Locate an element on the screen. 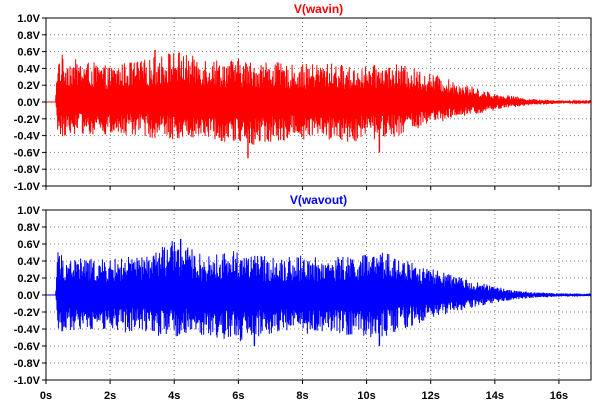 The image size is (600, 407). x-tick-label: 4s is located at coordinates (174, 396).